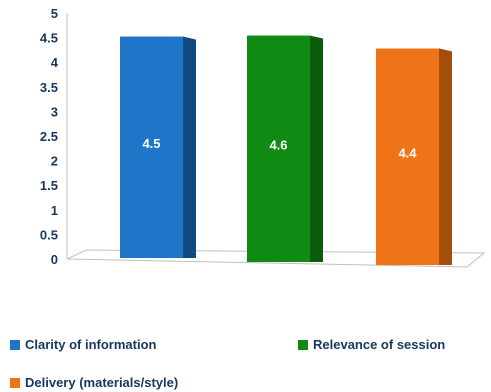 Image resolution: width=491 pixels, height=392 pixels. Describe the element at coordinates (49, 136) in the screenshot. I see `y-tick-label: 2.5` at that location.